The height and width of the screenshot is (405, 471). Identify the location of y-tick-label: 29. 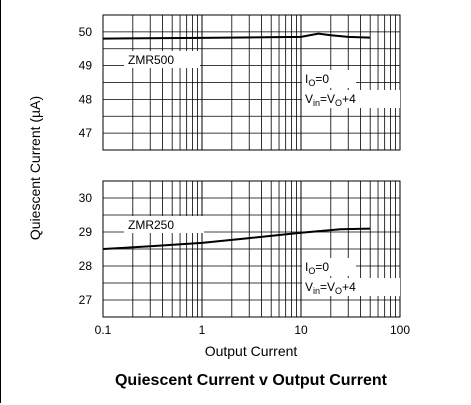
(86, 232).